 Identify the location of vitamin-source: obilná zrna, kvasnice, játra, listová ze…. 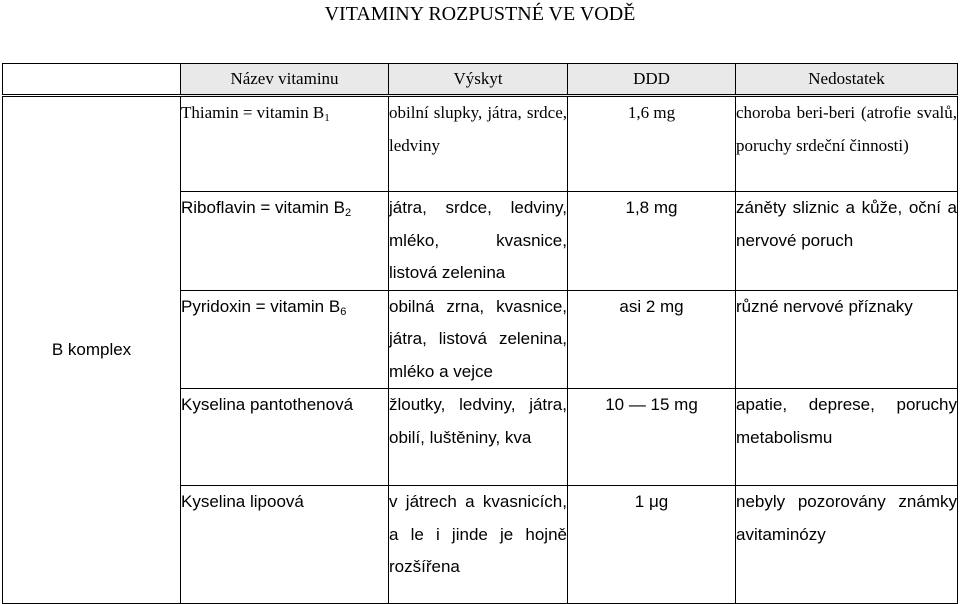
(478, 339).